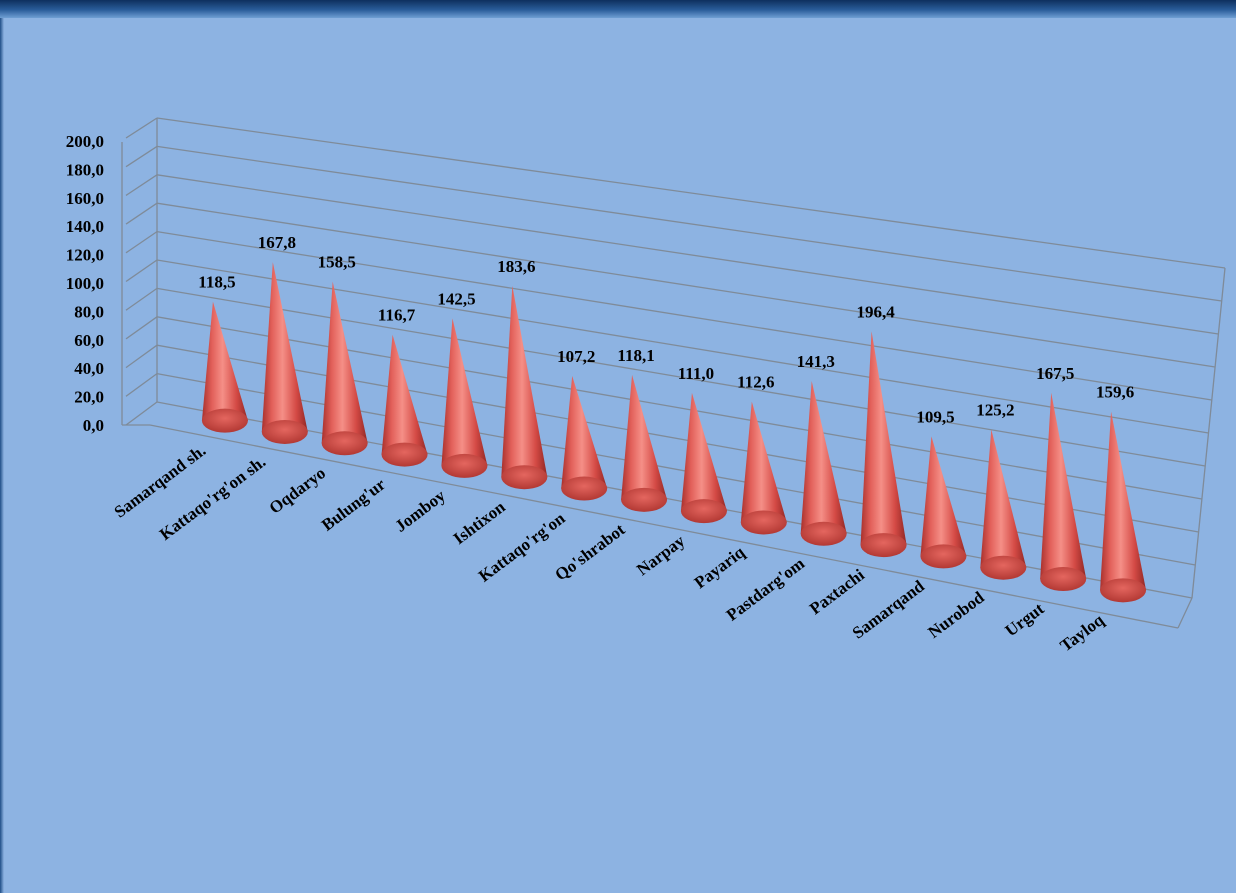  What do you see at coordinates (889, 609) in the screenshot?
I see `x-tick-label: Samarqand` at bounding box center [889, 609].